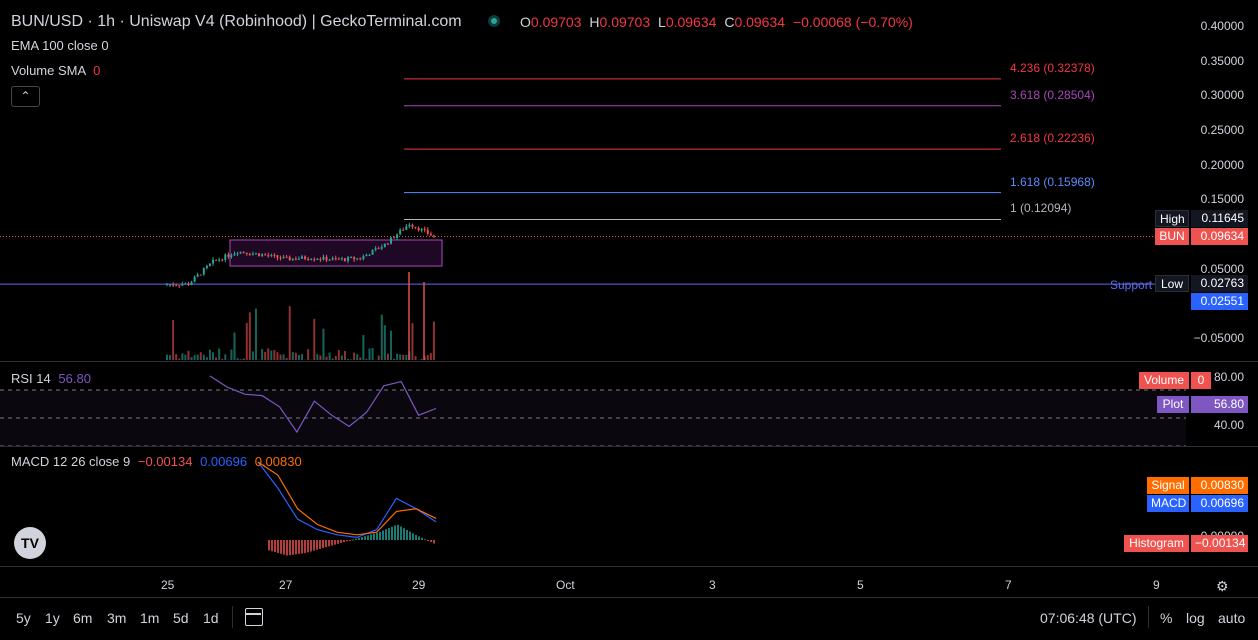 Image resolution: width=1258 pixels, height=640 pixels. Describe the element at coordinates (181, 618) in the screenshot. I see `timeframe-button-5d: 5d` at that location.